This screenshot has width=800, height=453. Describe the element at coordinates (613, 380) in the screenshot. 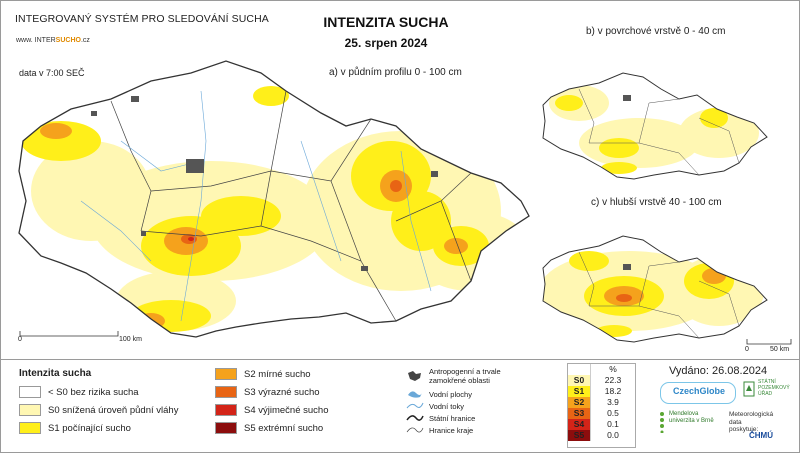

I see `percent-value: 22.3` at that location.